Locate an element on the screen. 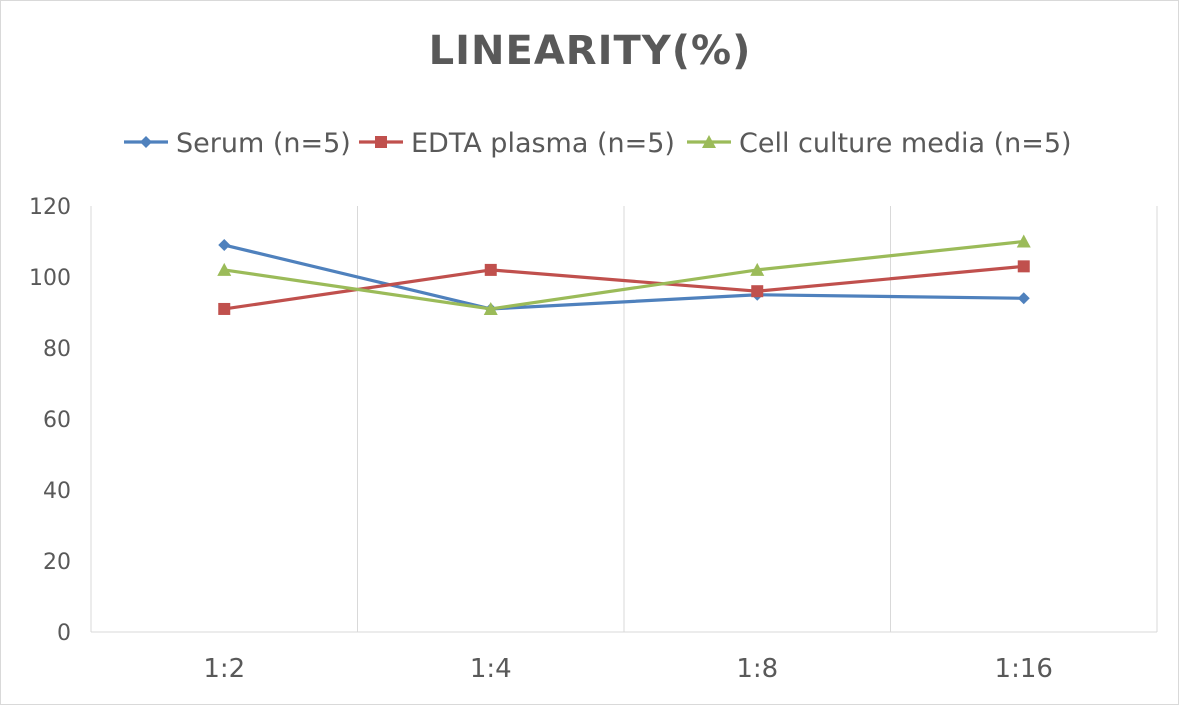 Image resolution: width=1179 pixels, height=706 pixels. x-tick-label: 1:4 is located at coordinates (491, 669).